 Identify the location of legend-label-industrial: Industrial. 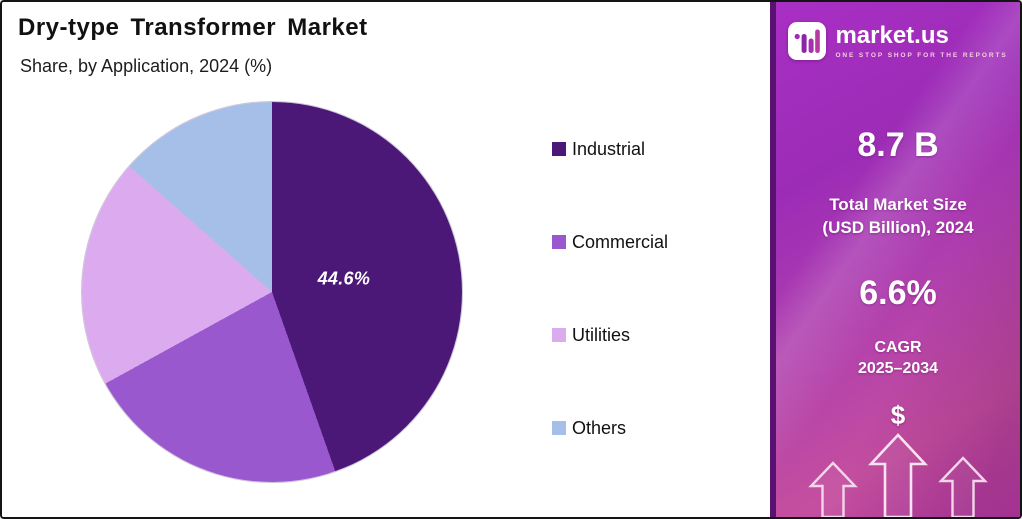
(609, 148).